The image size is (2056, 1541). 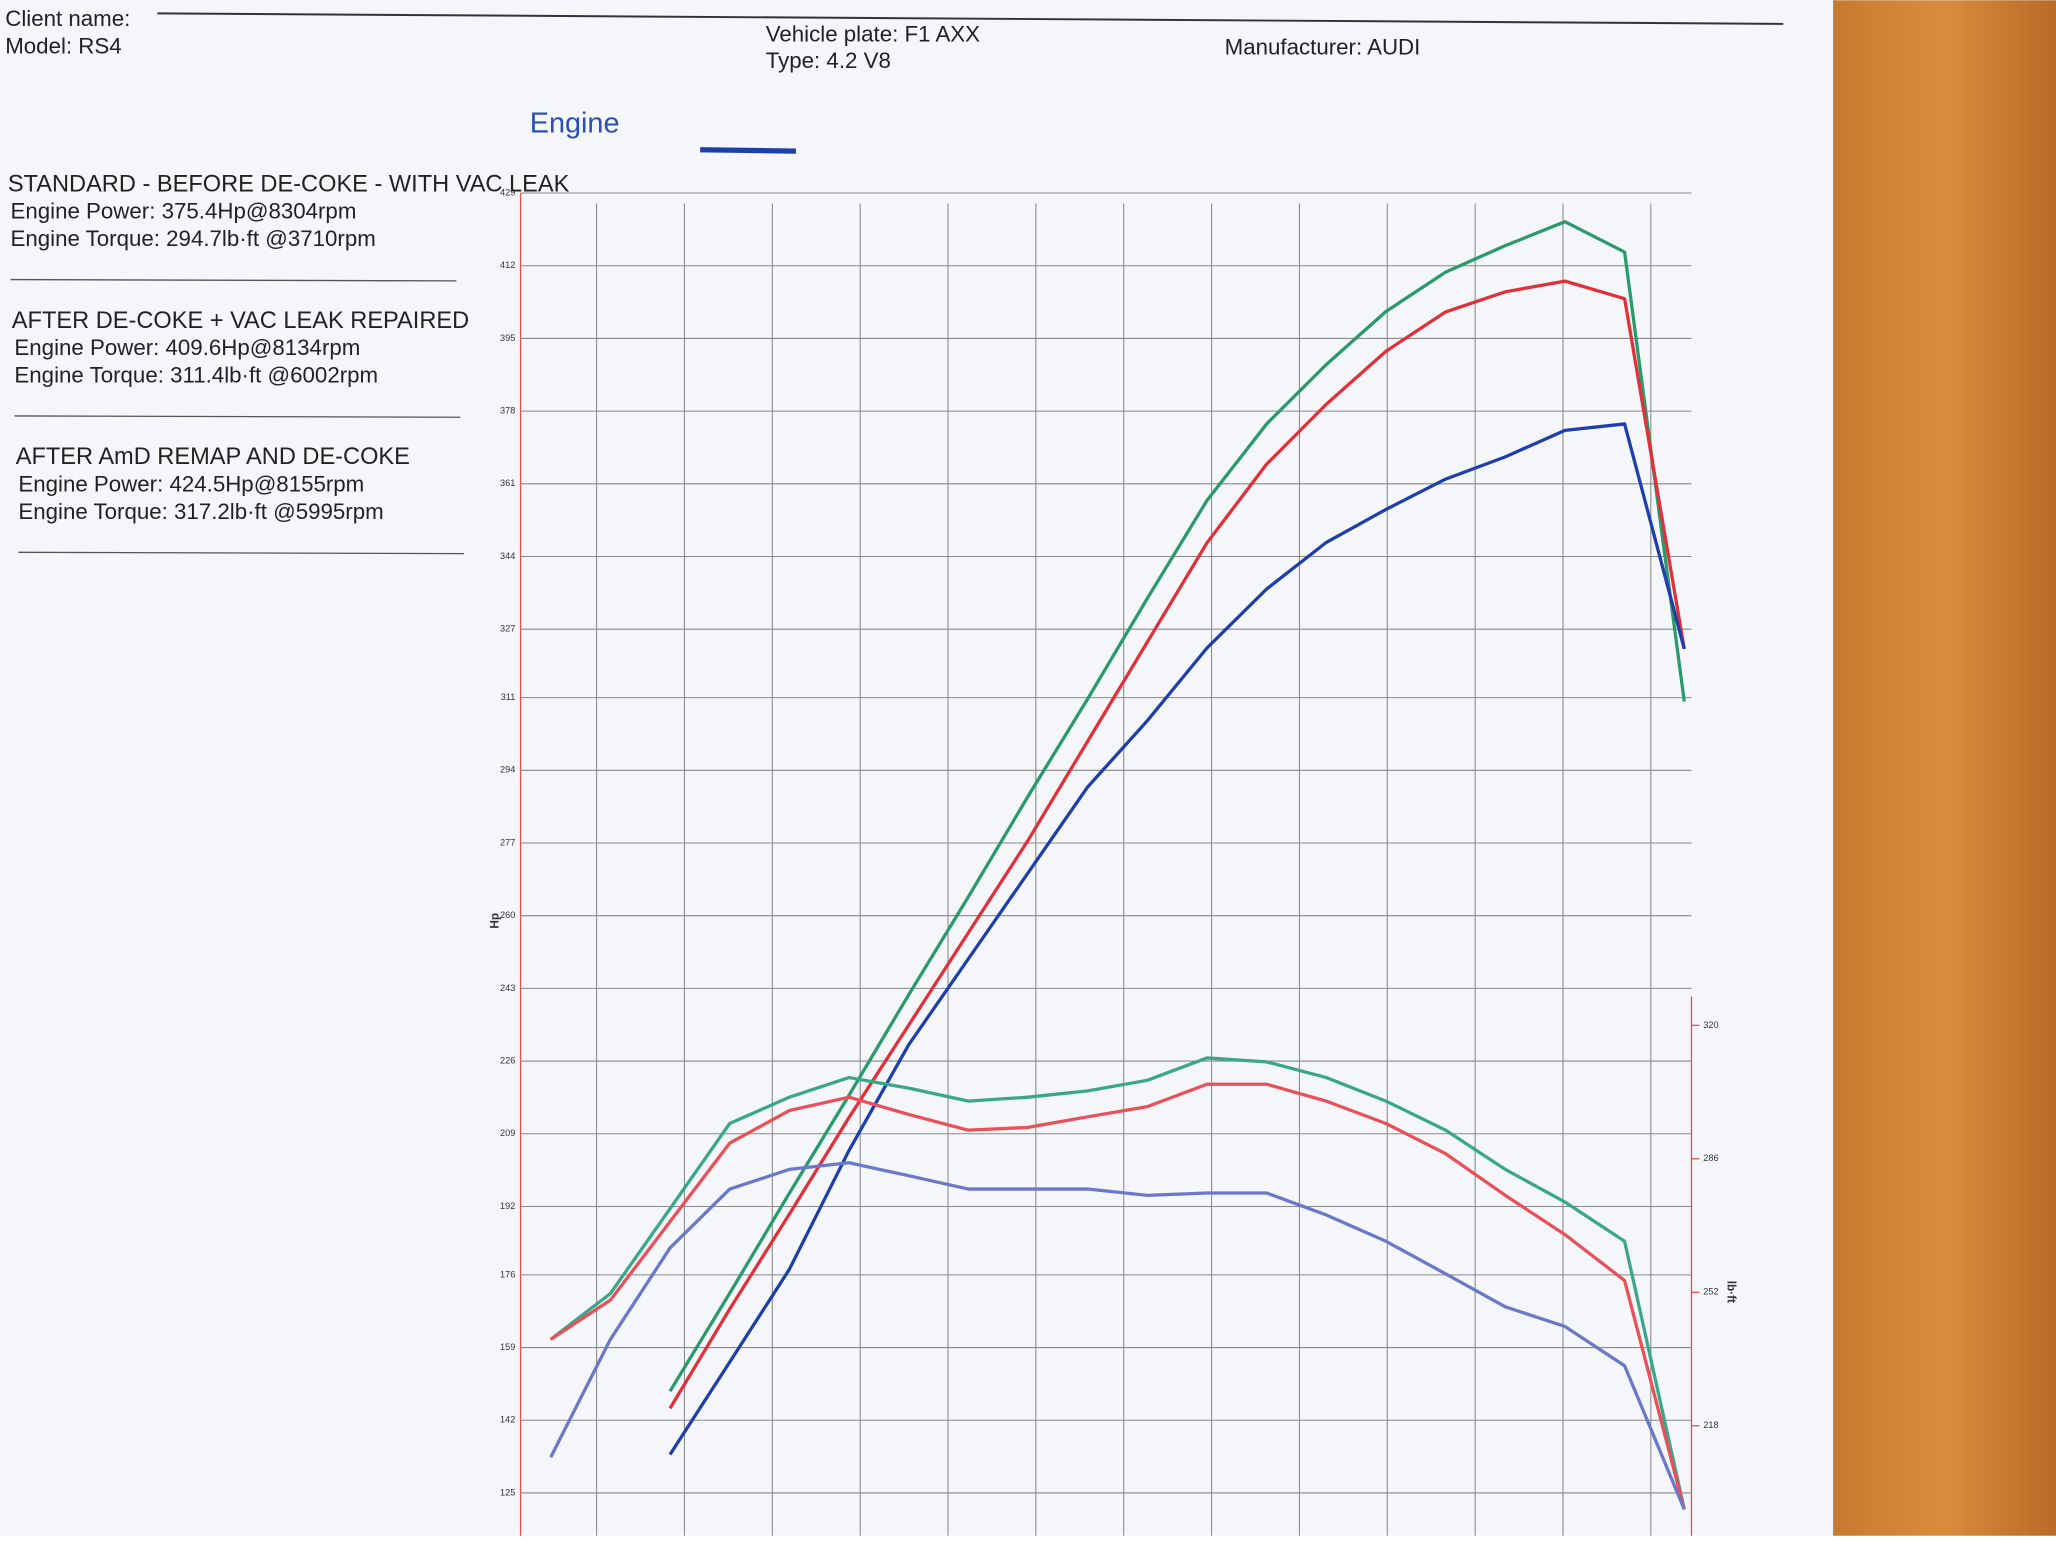 I want to click on note-power: Engine Power: 424.5Hp@8155rpm, so click(x=191, y=483).